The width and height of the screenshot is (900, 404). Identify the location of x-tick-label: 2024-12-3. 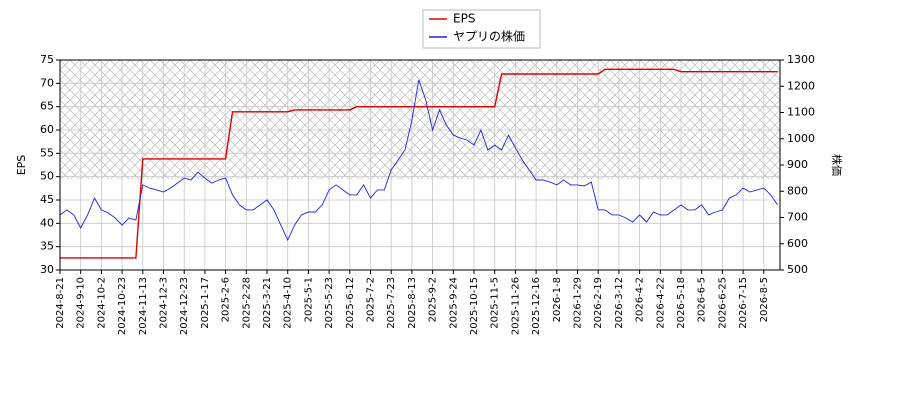
(164, 303).